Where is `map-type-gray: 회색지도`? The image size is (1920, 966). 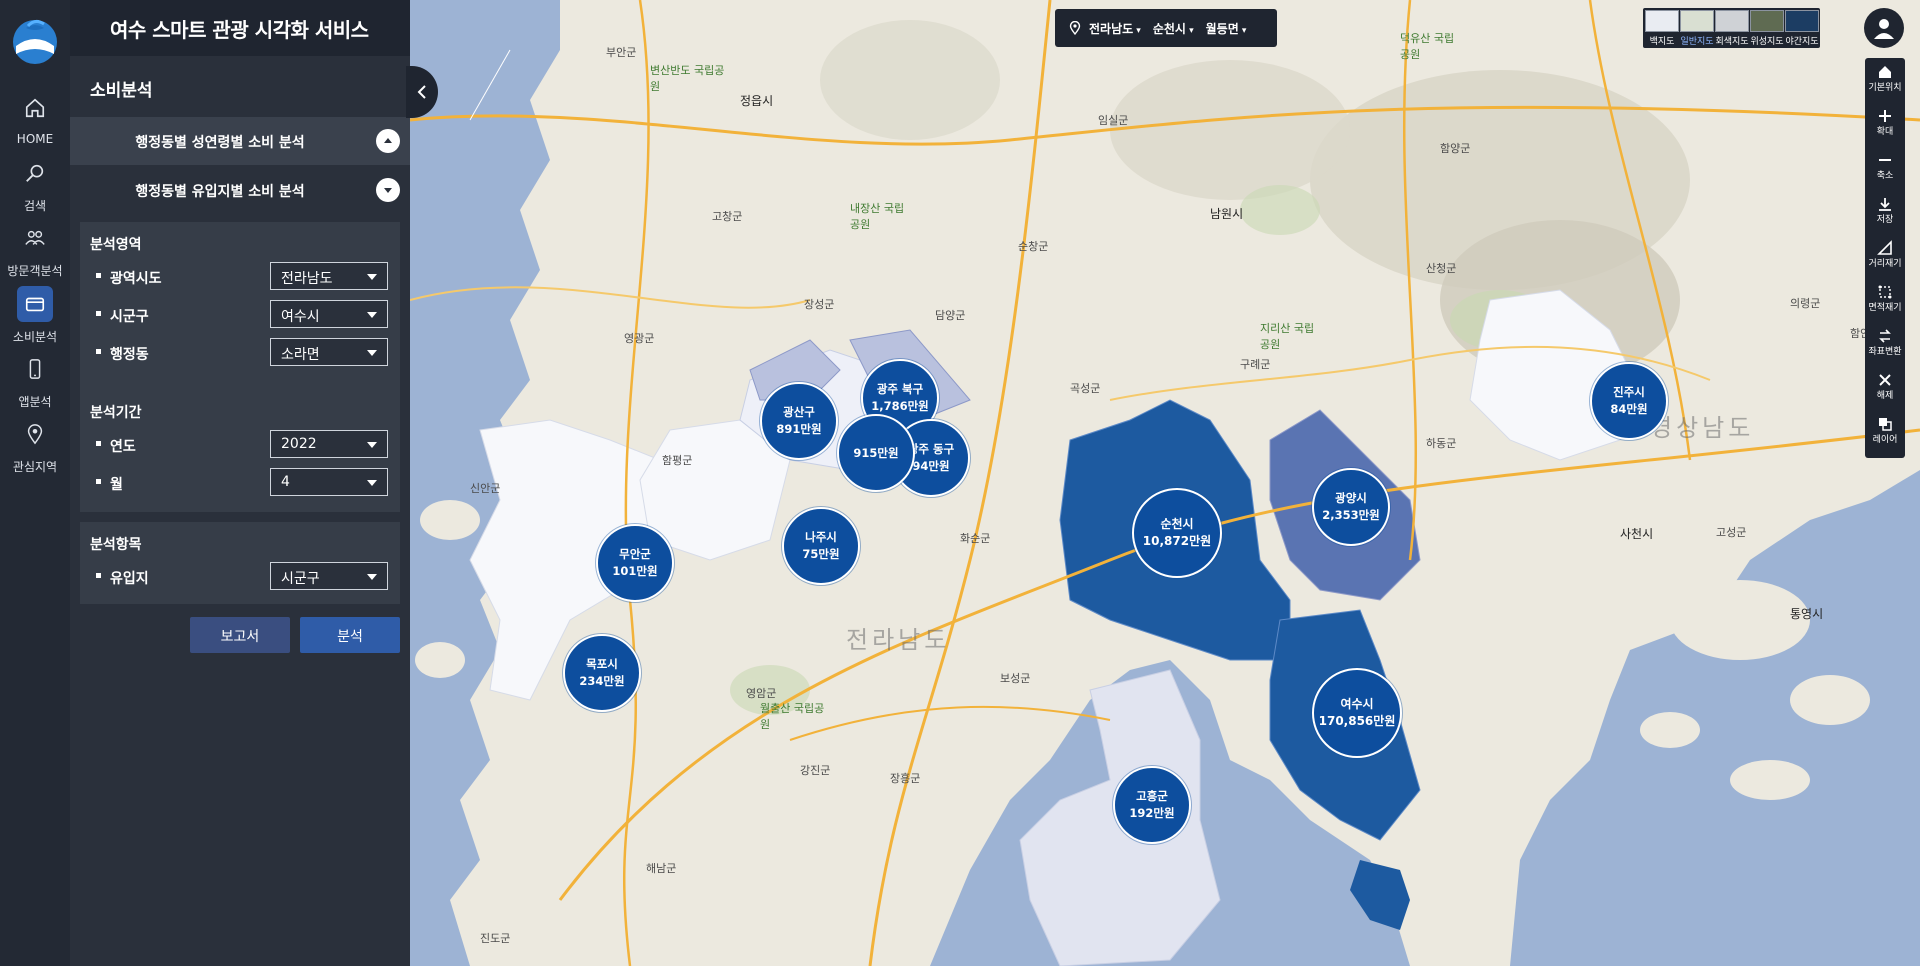 map-type-gray: 회색지도 is located at coordinates (1732, 28).